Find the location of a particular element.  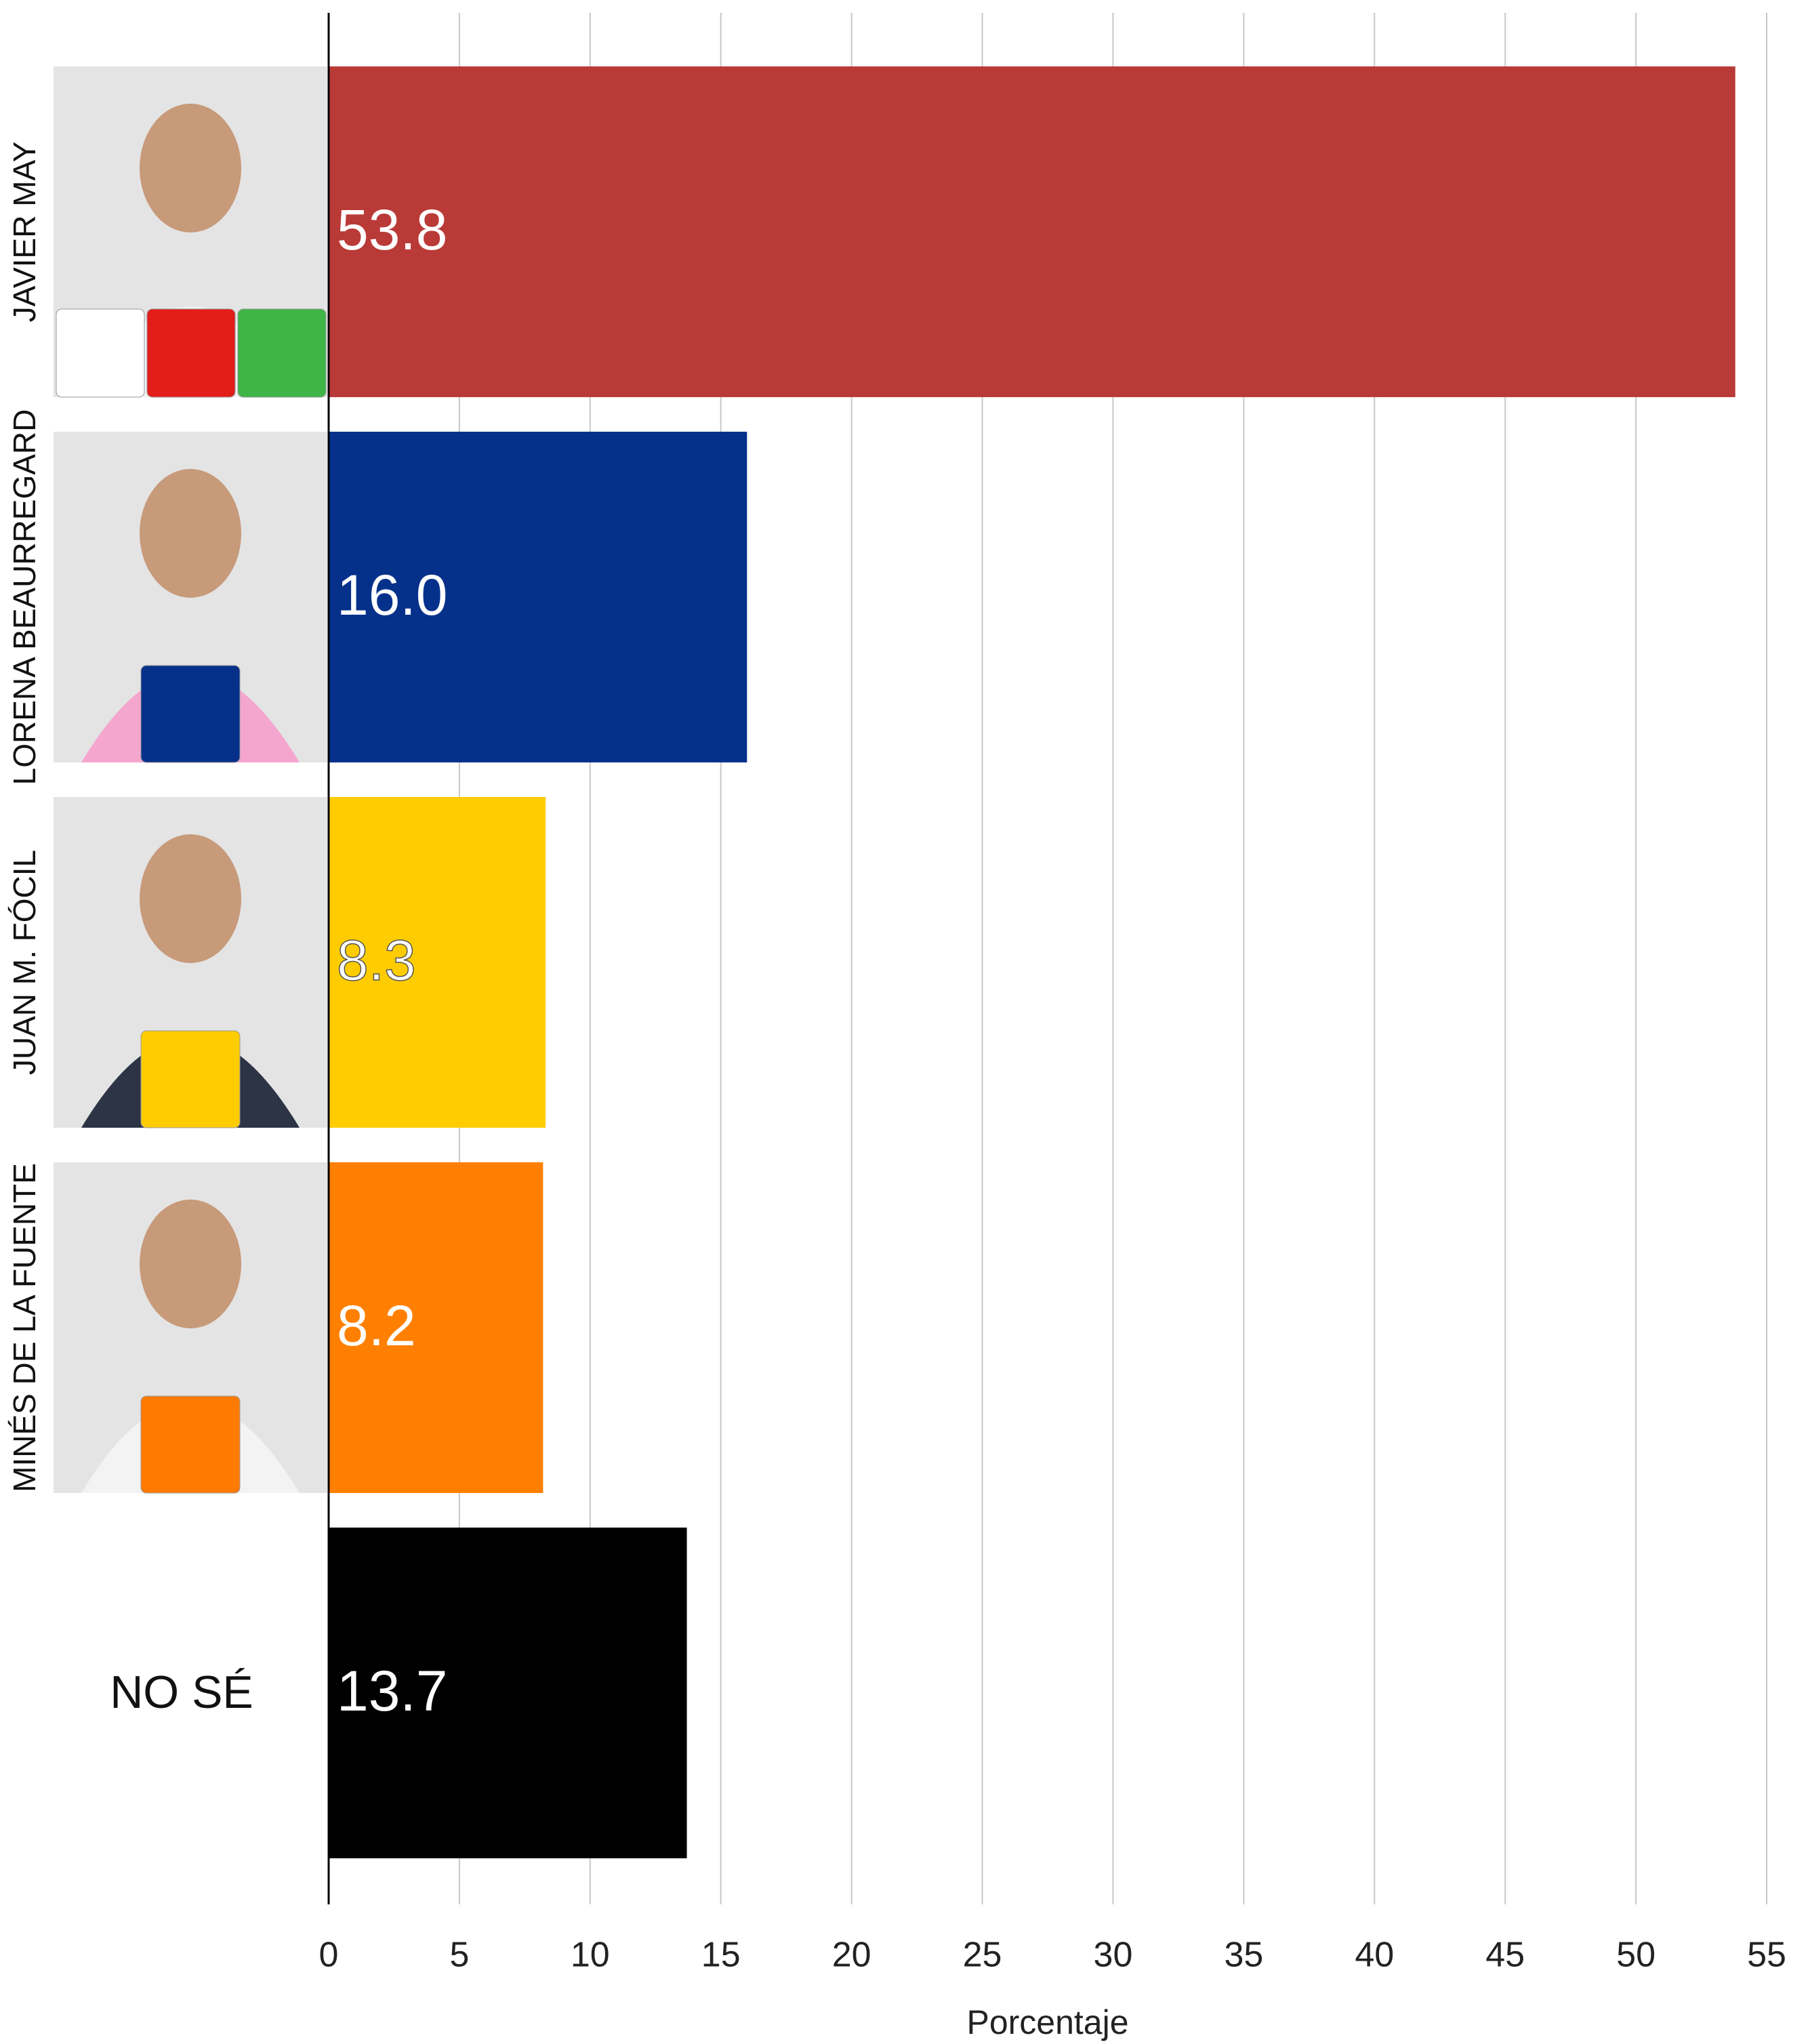

category-label: JAVIER MAY is located at coordinates (24, 232).